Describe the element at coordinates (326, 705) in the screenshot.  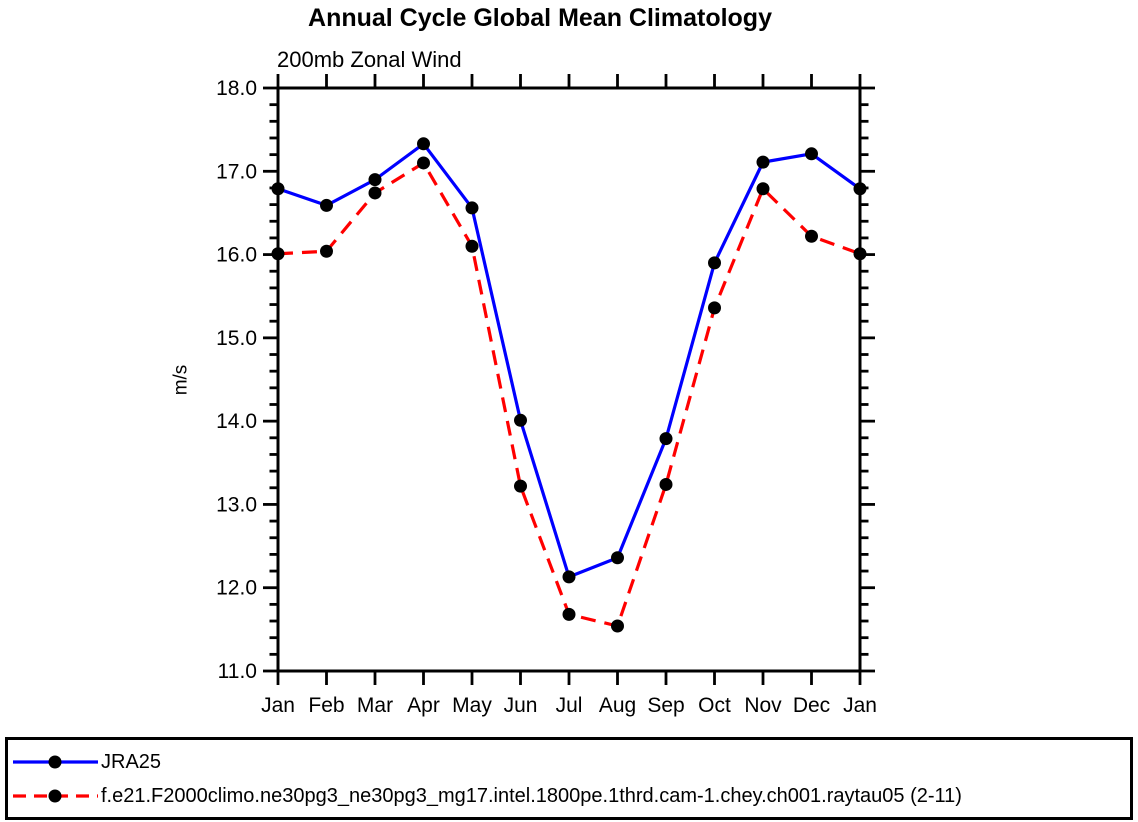
I see `x-tick-label: Feb` at that location.